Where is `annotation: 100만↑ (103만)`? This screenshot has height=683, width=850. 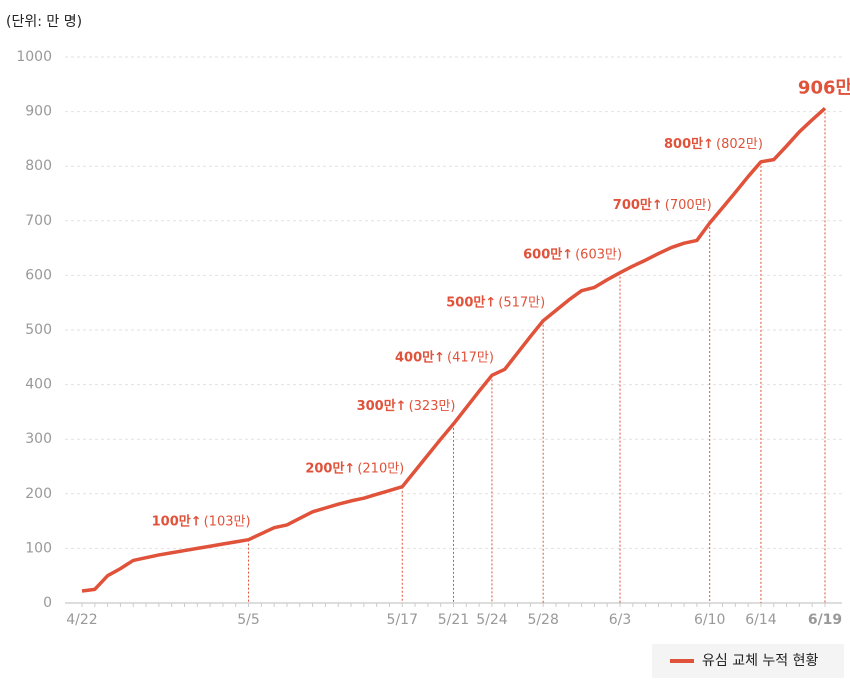 annotation: 100만↑ (103만) is located at coordinates (201, 521).